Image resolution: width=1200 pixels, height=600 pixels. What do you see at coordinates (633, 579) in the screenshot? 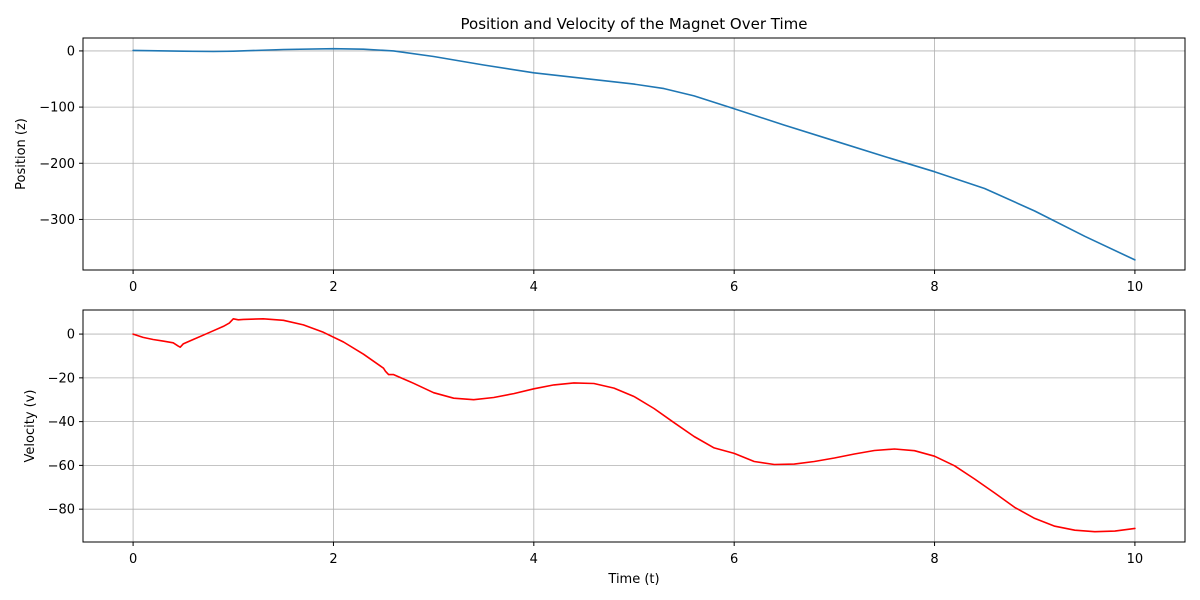
I see `x-axis-label: Time (t)` at bounding box center [633, 579].